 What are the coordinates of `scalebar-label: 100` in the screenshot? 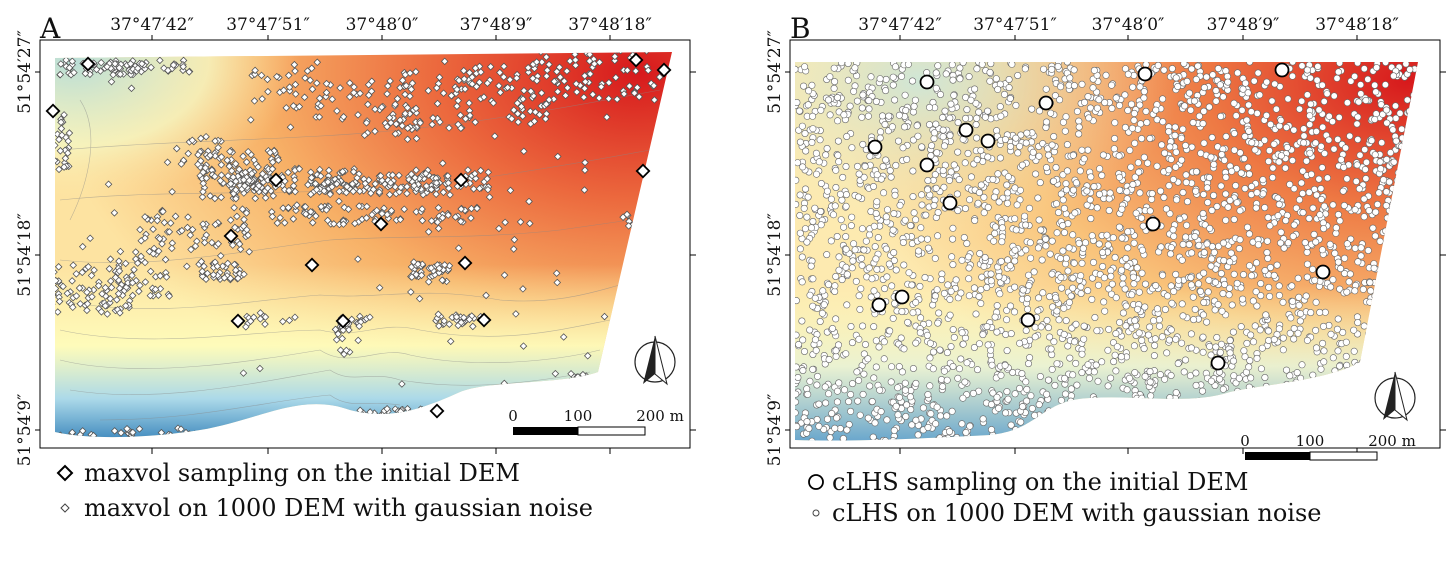 It's located at (578, 416).